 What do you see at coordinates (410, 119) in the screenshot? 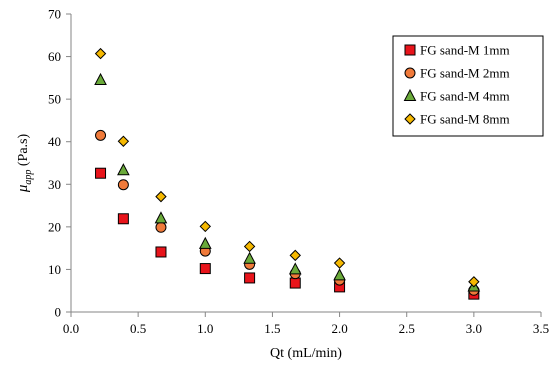
I see `legend-marker-diamond` at bounding box center [410, 119].